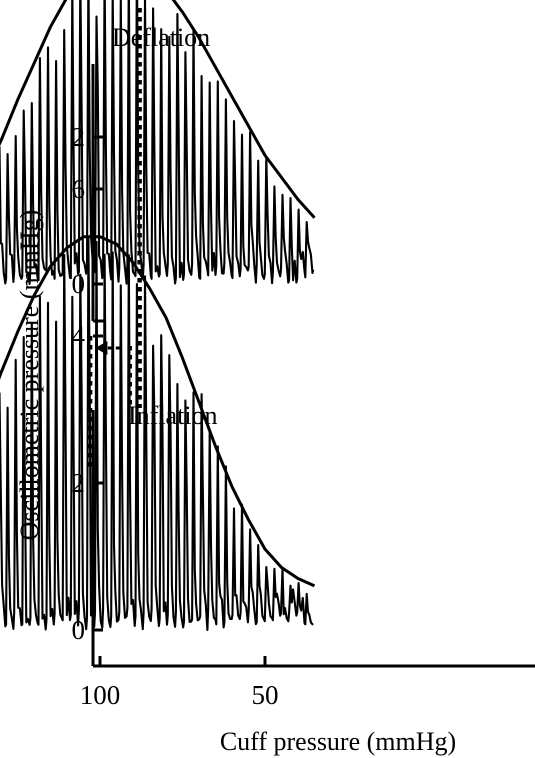 This screenshot has width=535, height=758. Describe the element at coordinates (114, 237) in the screenshot. I see `annotations` at that location.